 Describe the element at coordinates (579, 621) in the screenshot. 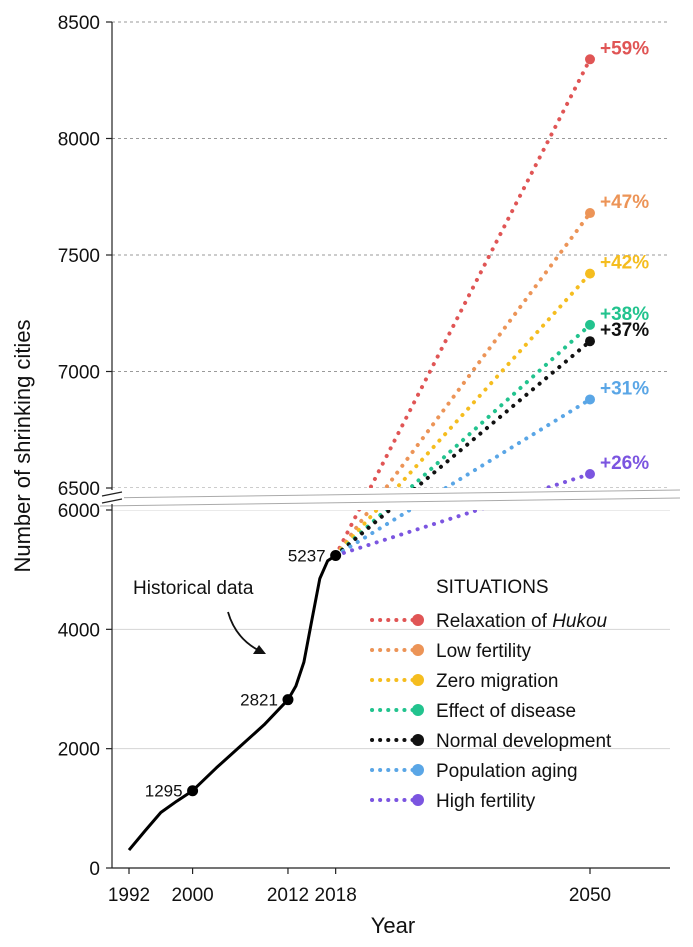

I see `legend-label-emphasis: Hukou` at that location.